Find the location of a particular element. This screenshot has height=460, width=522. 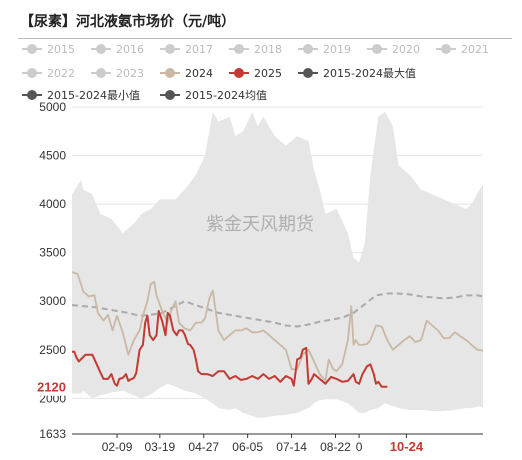

legend-label: 2015-2024最大值 is located at coordinates (369, 73).